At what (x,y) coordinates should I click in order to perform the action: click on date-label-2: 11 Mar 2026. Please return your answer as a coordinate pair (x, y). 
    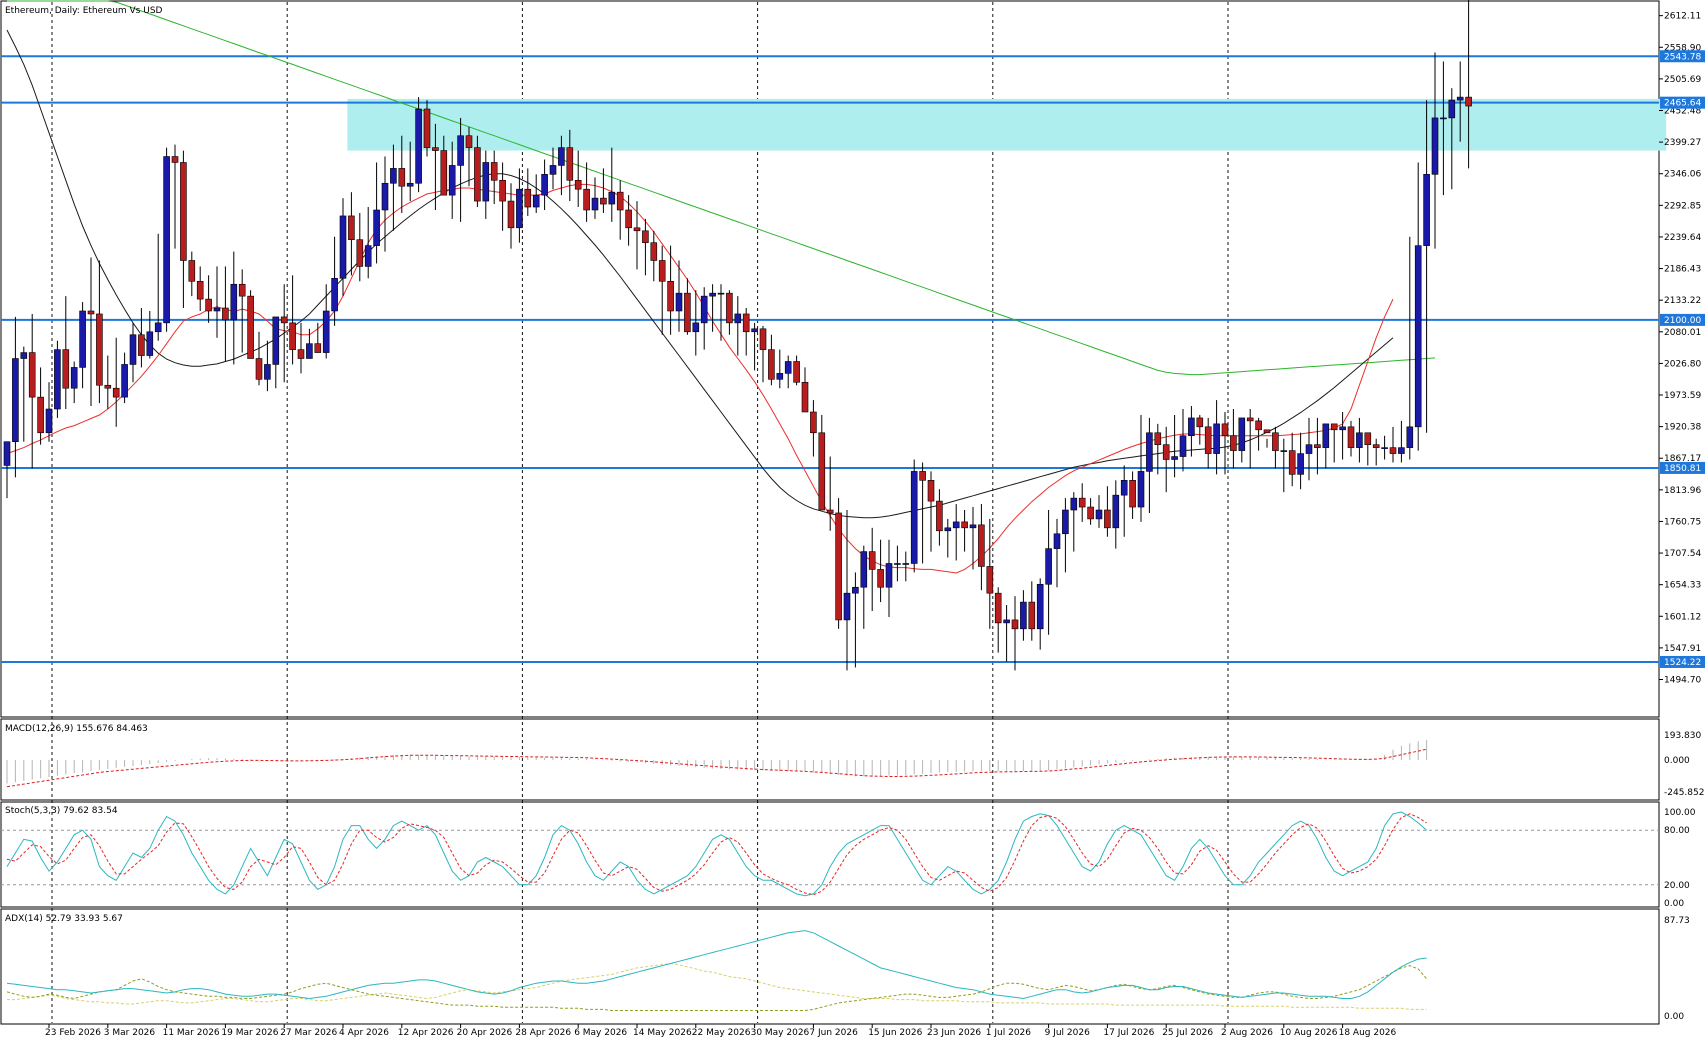
    Looking at the image, I should click on (191, 1032).